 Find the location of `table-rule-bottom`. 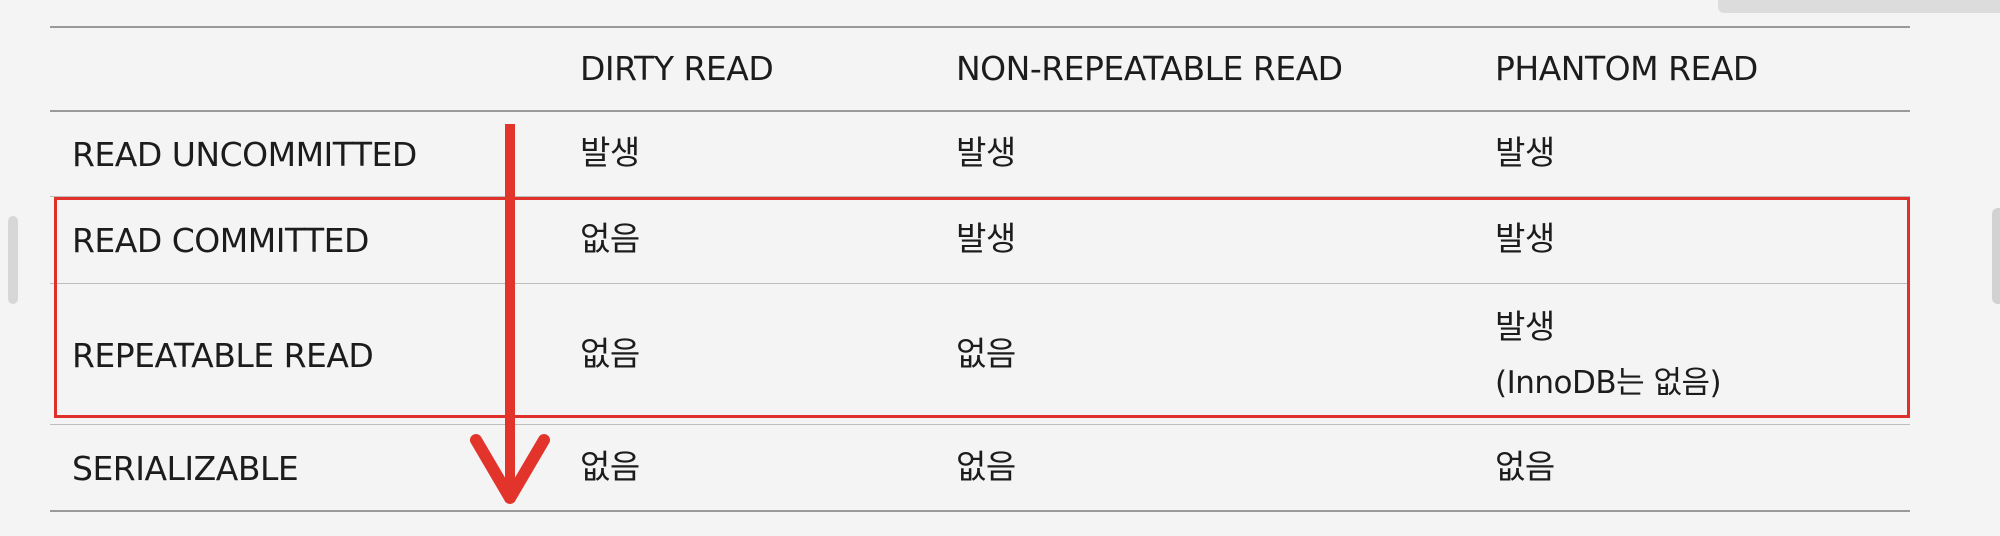

table-rule-bottom is located at coordinates (980, 511).